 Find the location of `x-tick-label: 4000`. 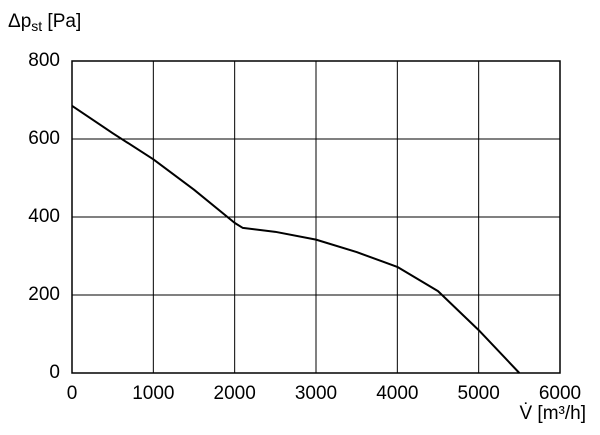

x-tick-label: 4000 is located at coordinates (397, 393).